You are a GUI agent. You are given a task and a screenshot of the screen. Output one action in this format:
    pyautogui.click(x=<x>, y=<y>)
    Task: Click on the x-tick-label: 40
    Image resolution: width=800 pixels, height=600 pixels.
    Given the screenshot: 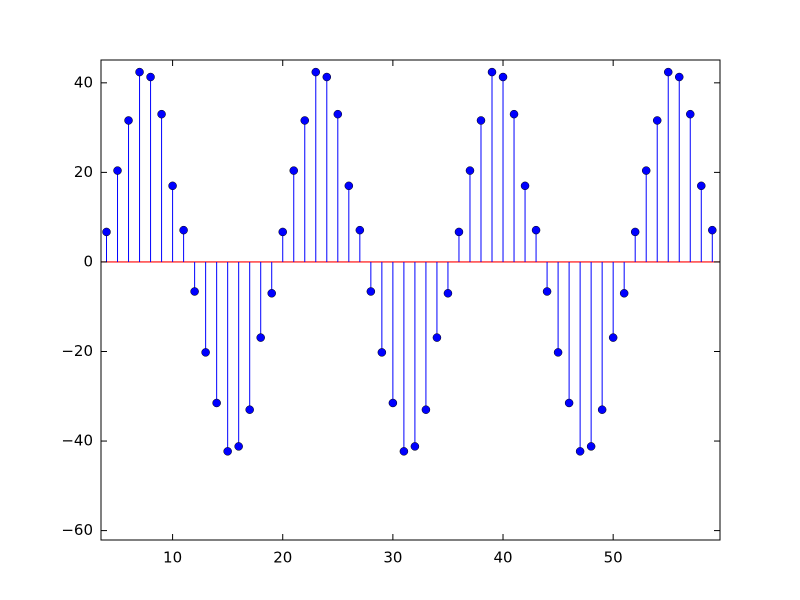 What is the action you would take?
    pyautogui.click(x=502, y=558)
    